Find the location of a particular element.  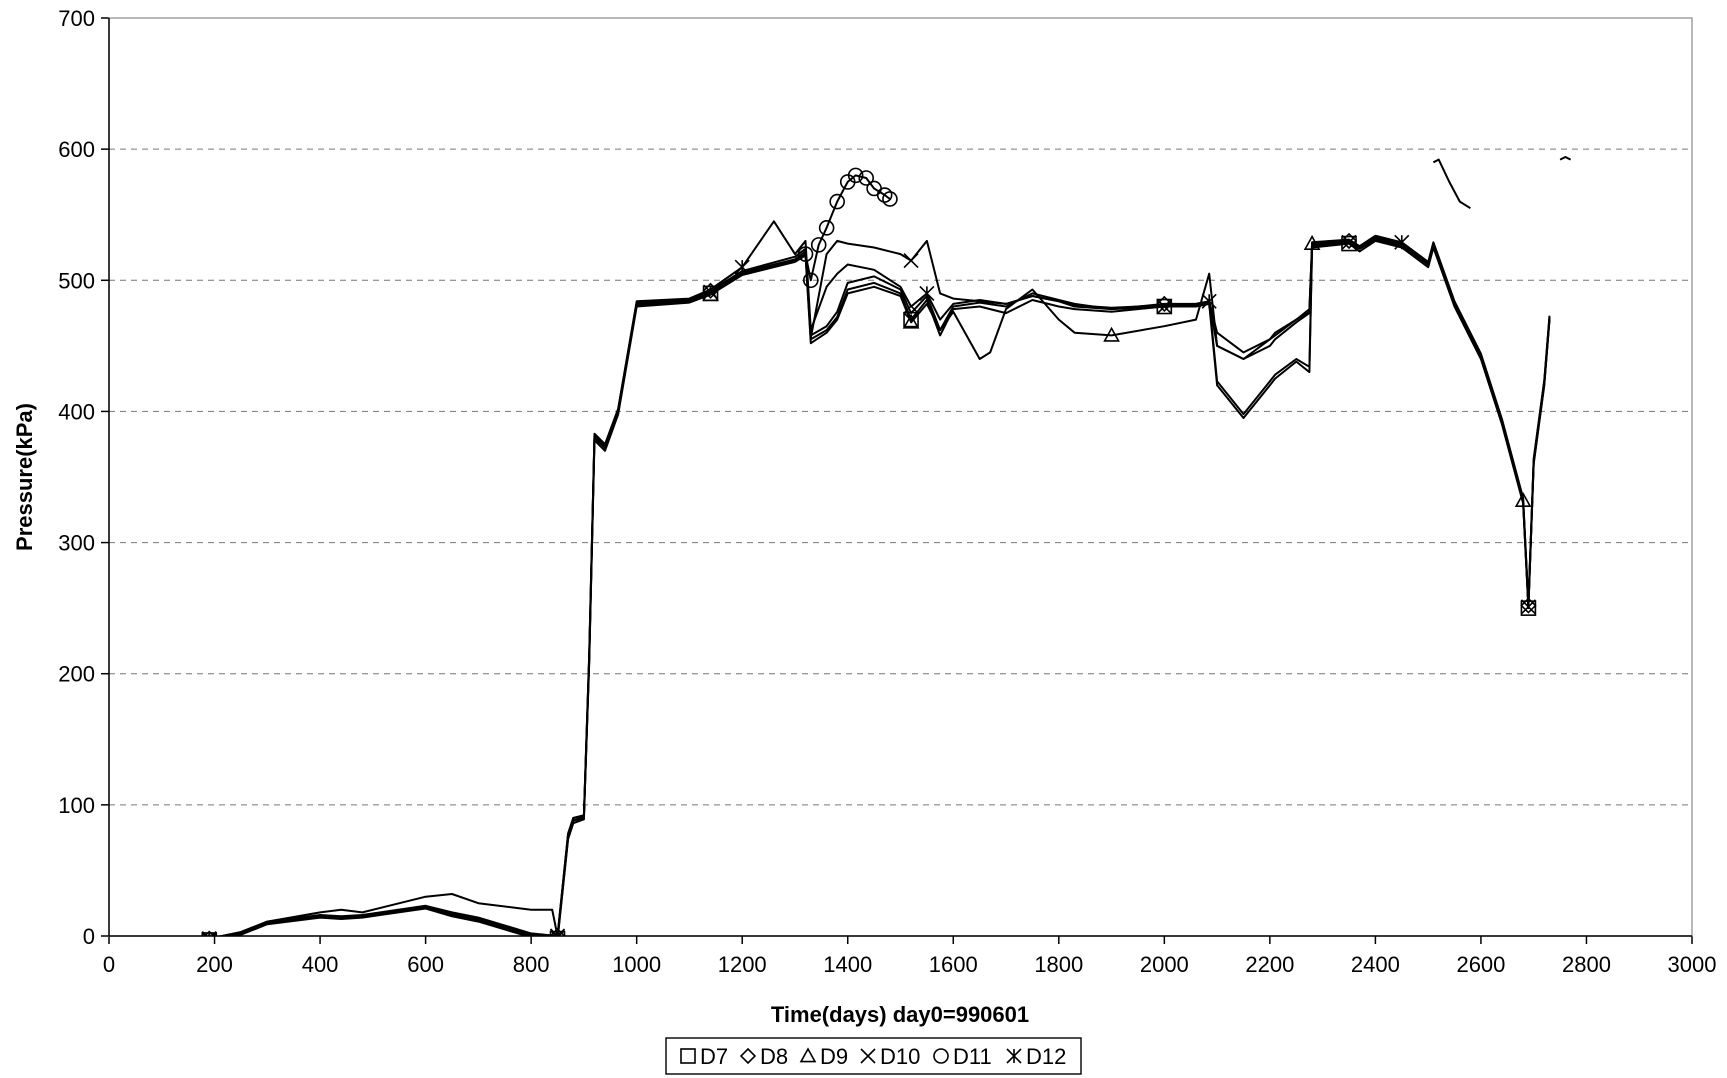

legend-label-d10: D10 is located at coordinates (900, 1056).